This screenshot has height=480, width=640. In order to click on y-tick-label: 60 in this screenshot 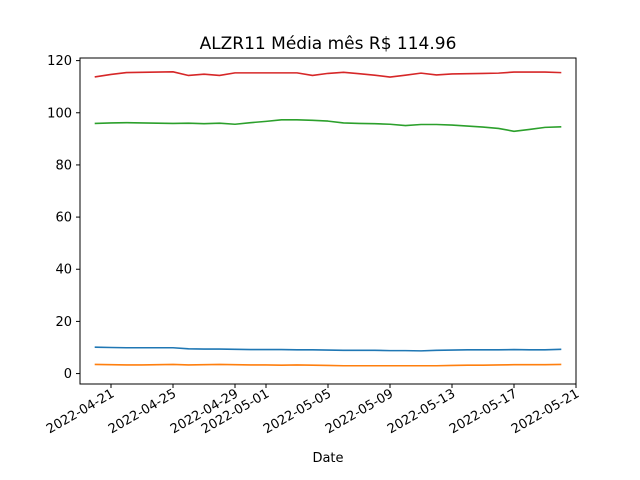, I will do `click(63, 218)`.